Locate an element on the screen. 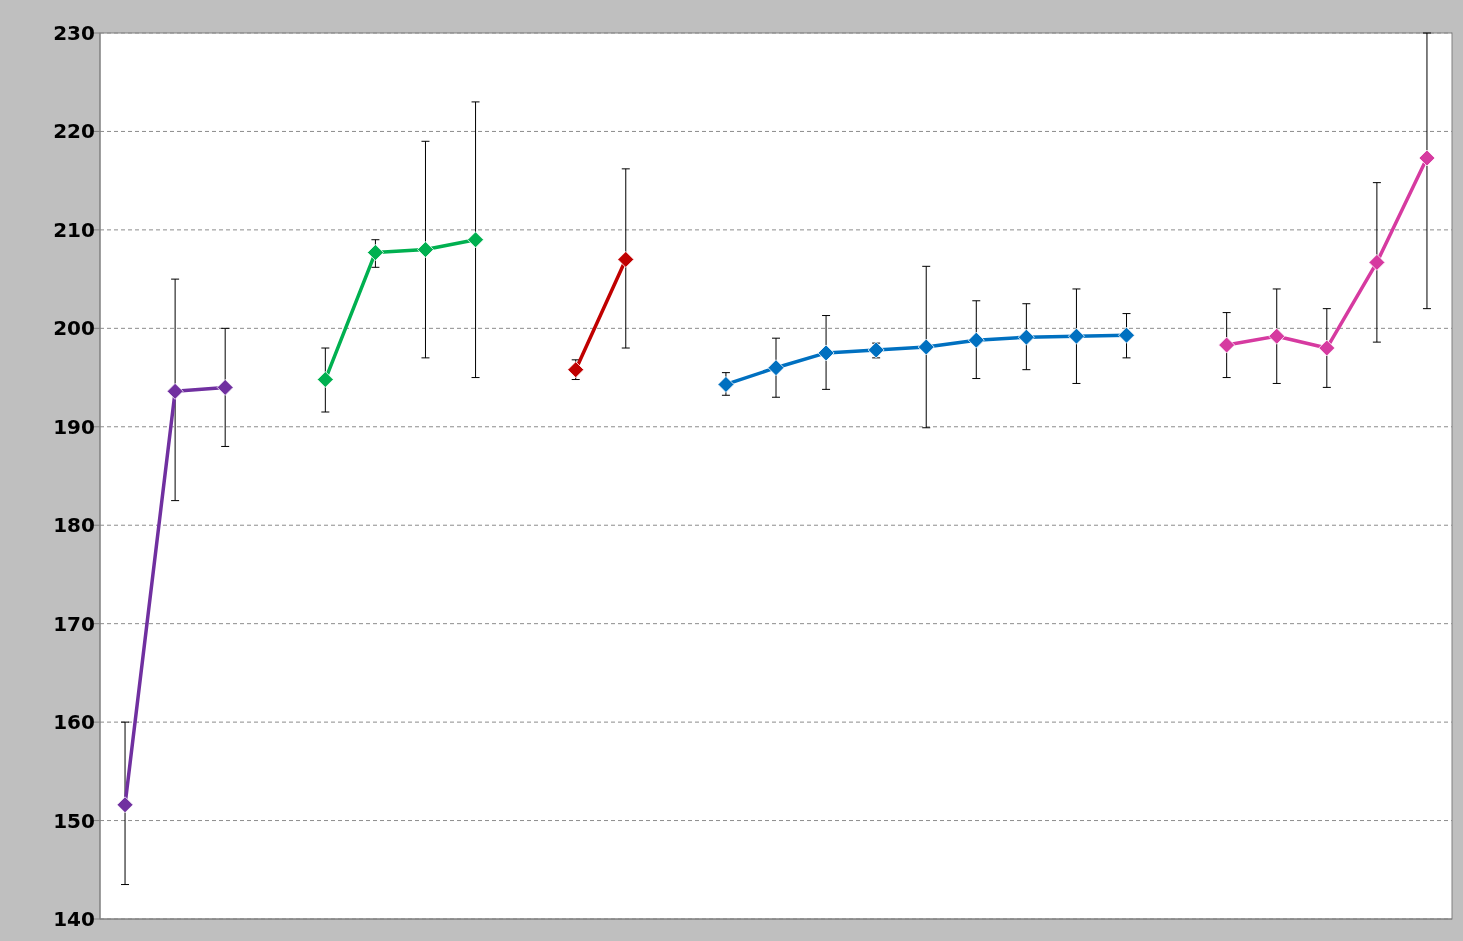 Image resolution: width=1463 pixels, height=941 pixels. y-tick-label: 180 is located at coordinates (74, 525).